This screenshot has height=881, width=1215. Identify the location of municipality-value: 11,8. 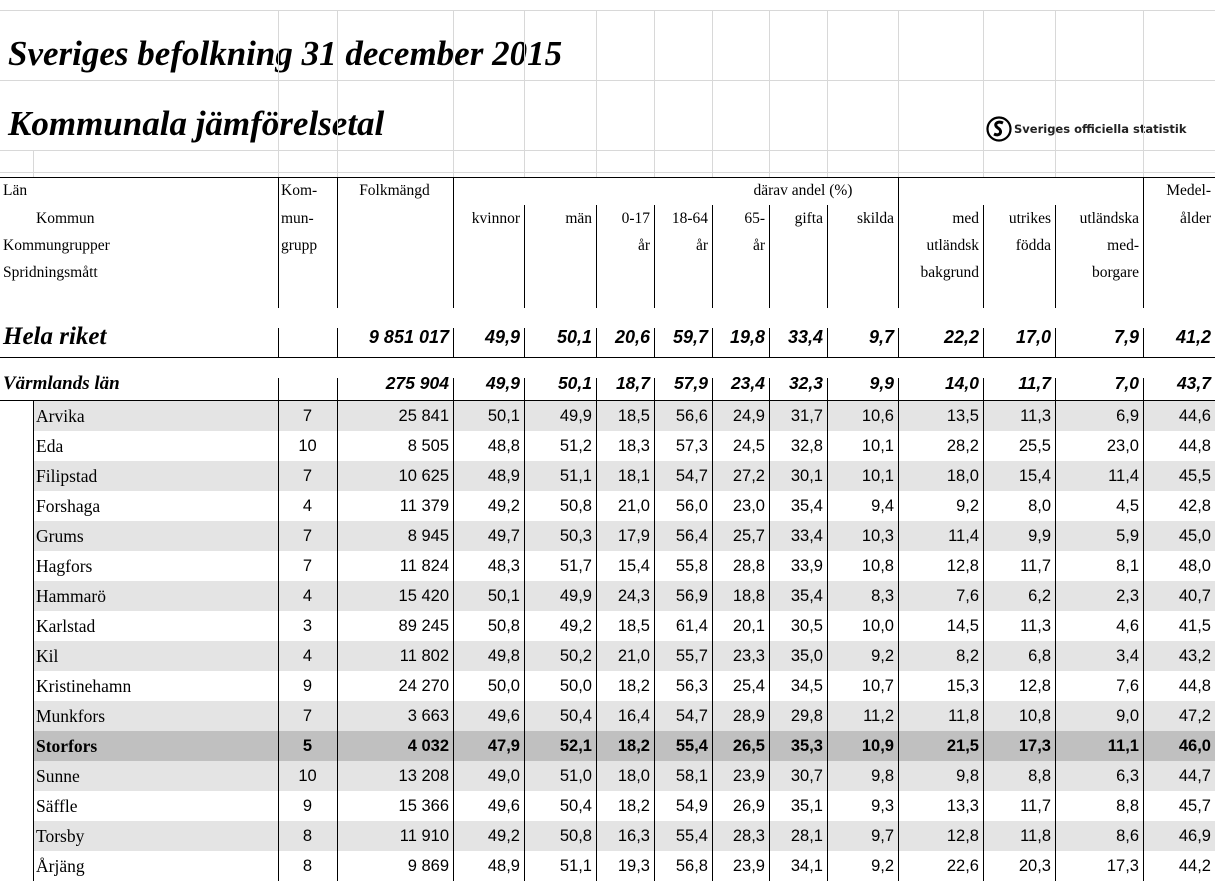
(963, 715).